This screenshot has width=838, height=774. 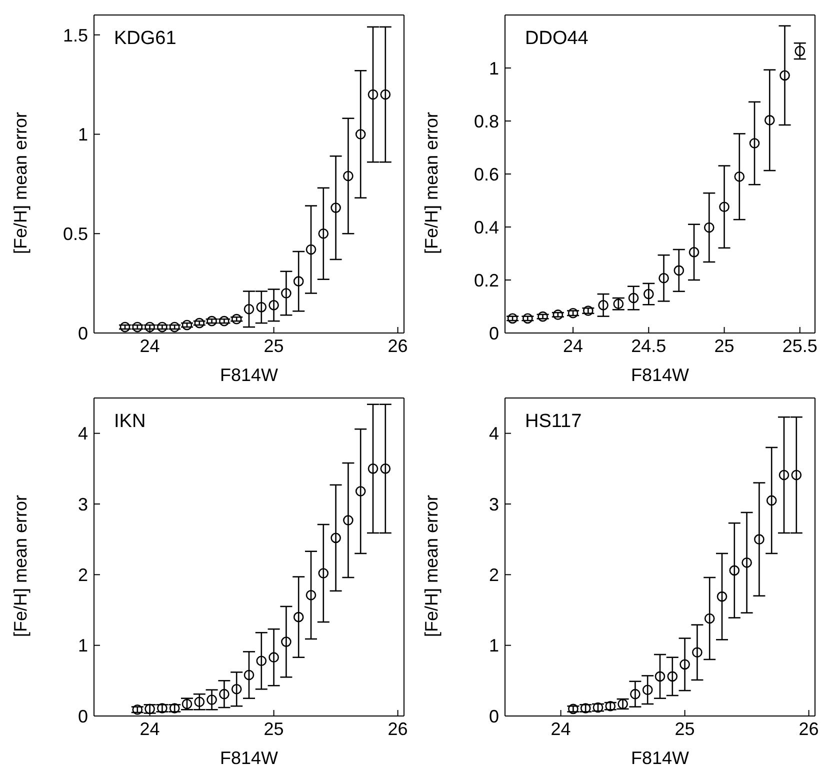 What do you see at coordinates (486, 174) in the screenshot?
I see `y-tick-label: 0.6` at bounding box center [486, 174].